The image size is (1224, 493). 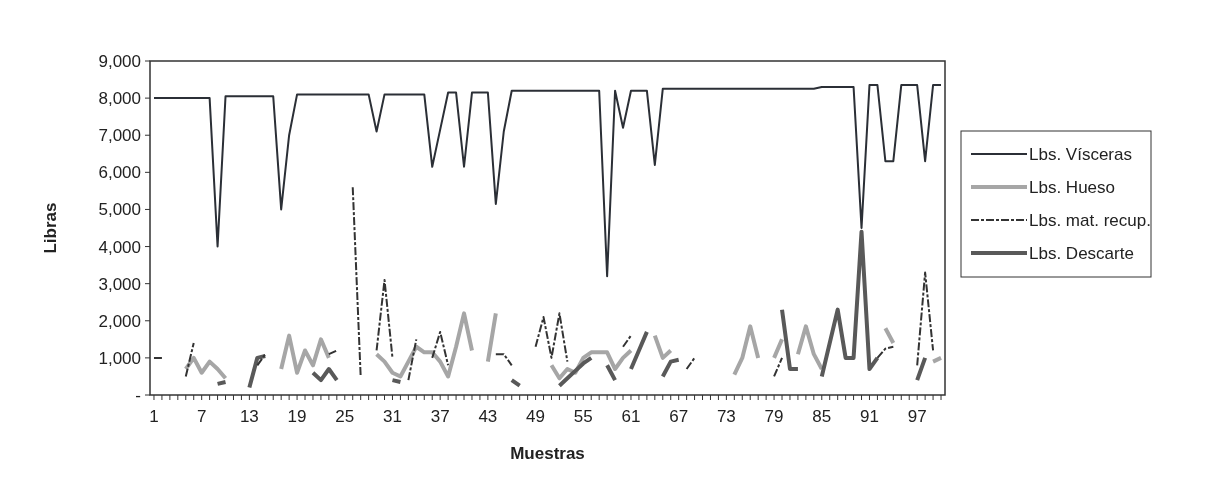 I want to click on x-tick-label: 13, so click(x=249, y=416).